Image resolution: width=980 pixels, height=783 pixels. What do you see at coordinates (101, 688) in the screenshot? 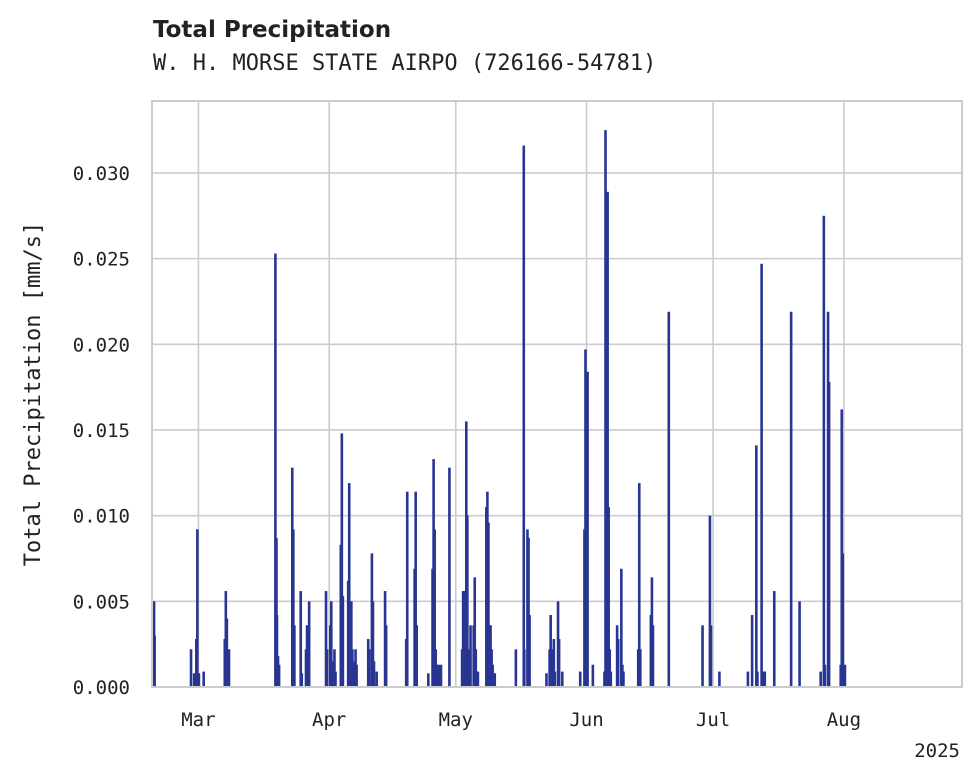
I see `y-tick-label: 0.000` at bounding box center [101, 688].